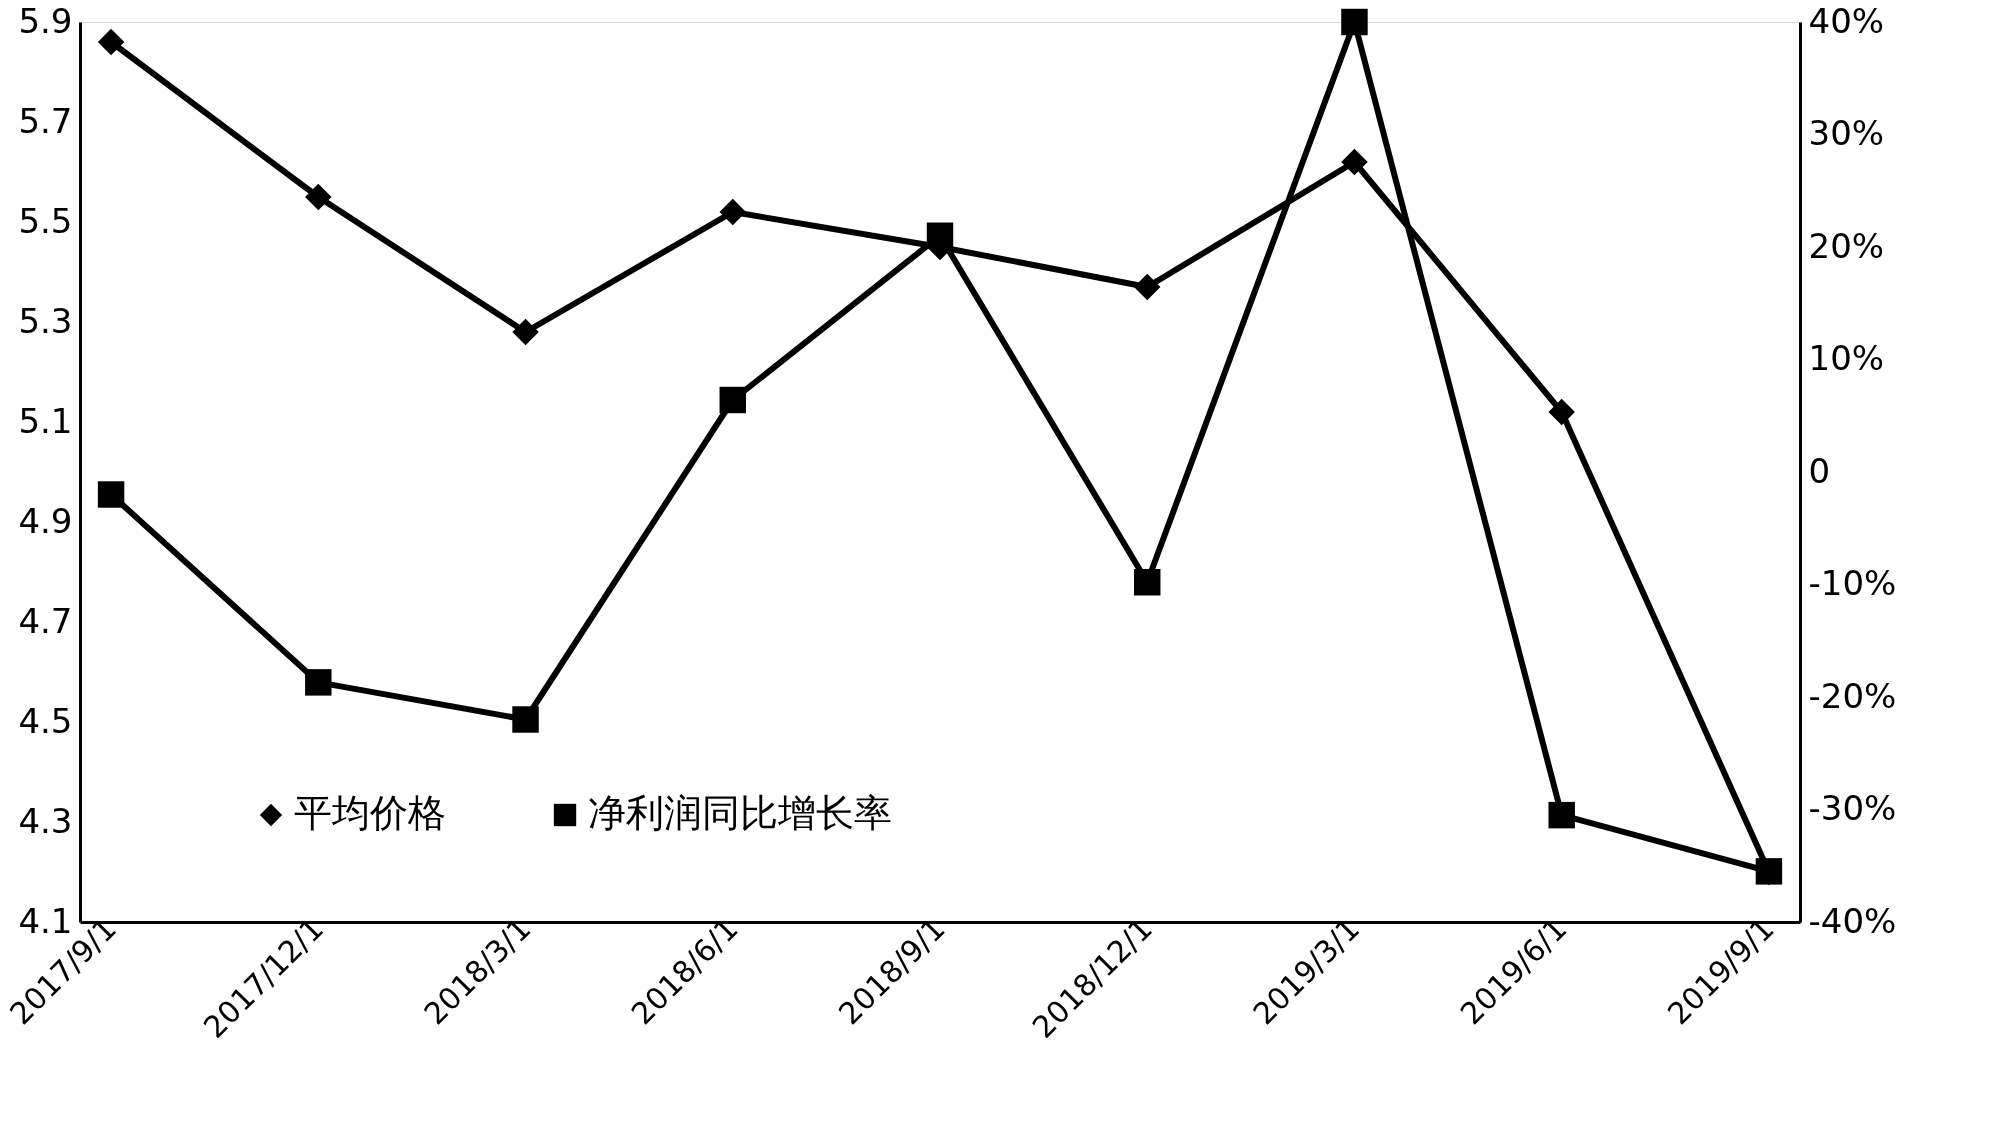 This screenshot has width=1991, height=1130. I want to click on y-tick-label: 4.7, so click(45, 620).